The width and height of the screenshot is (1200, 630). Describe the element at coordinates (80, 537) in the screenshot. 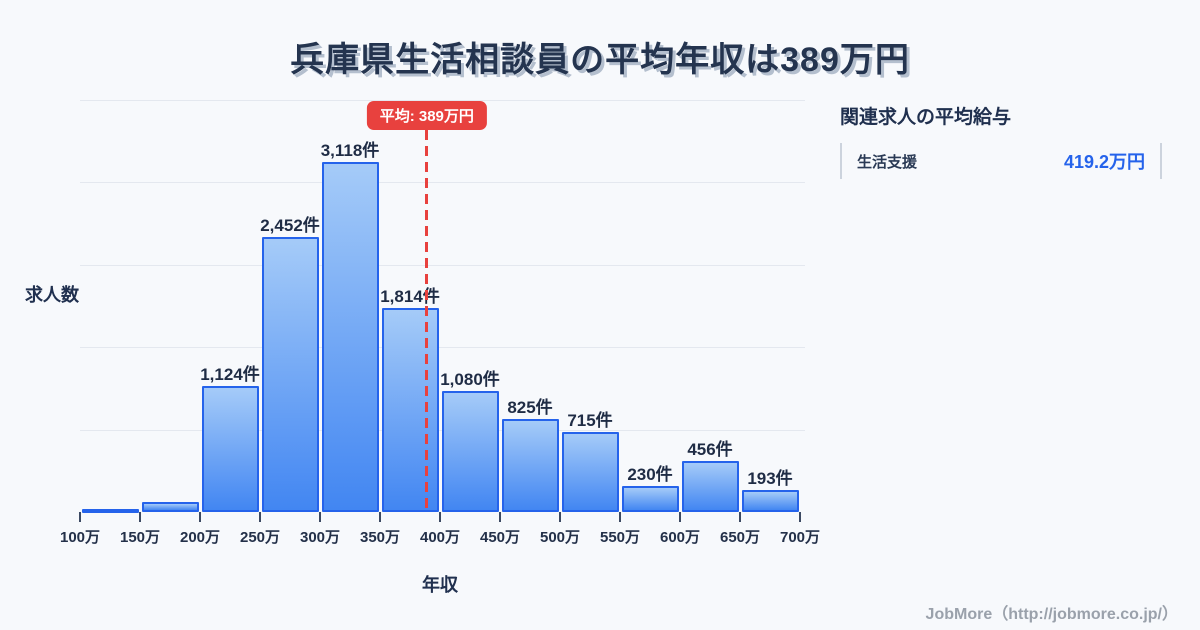

I see `x-axis-tick-label: 100万` at that location.